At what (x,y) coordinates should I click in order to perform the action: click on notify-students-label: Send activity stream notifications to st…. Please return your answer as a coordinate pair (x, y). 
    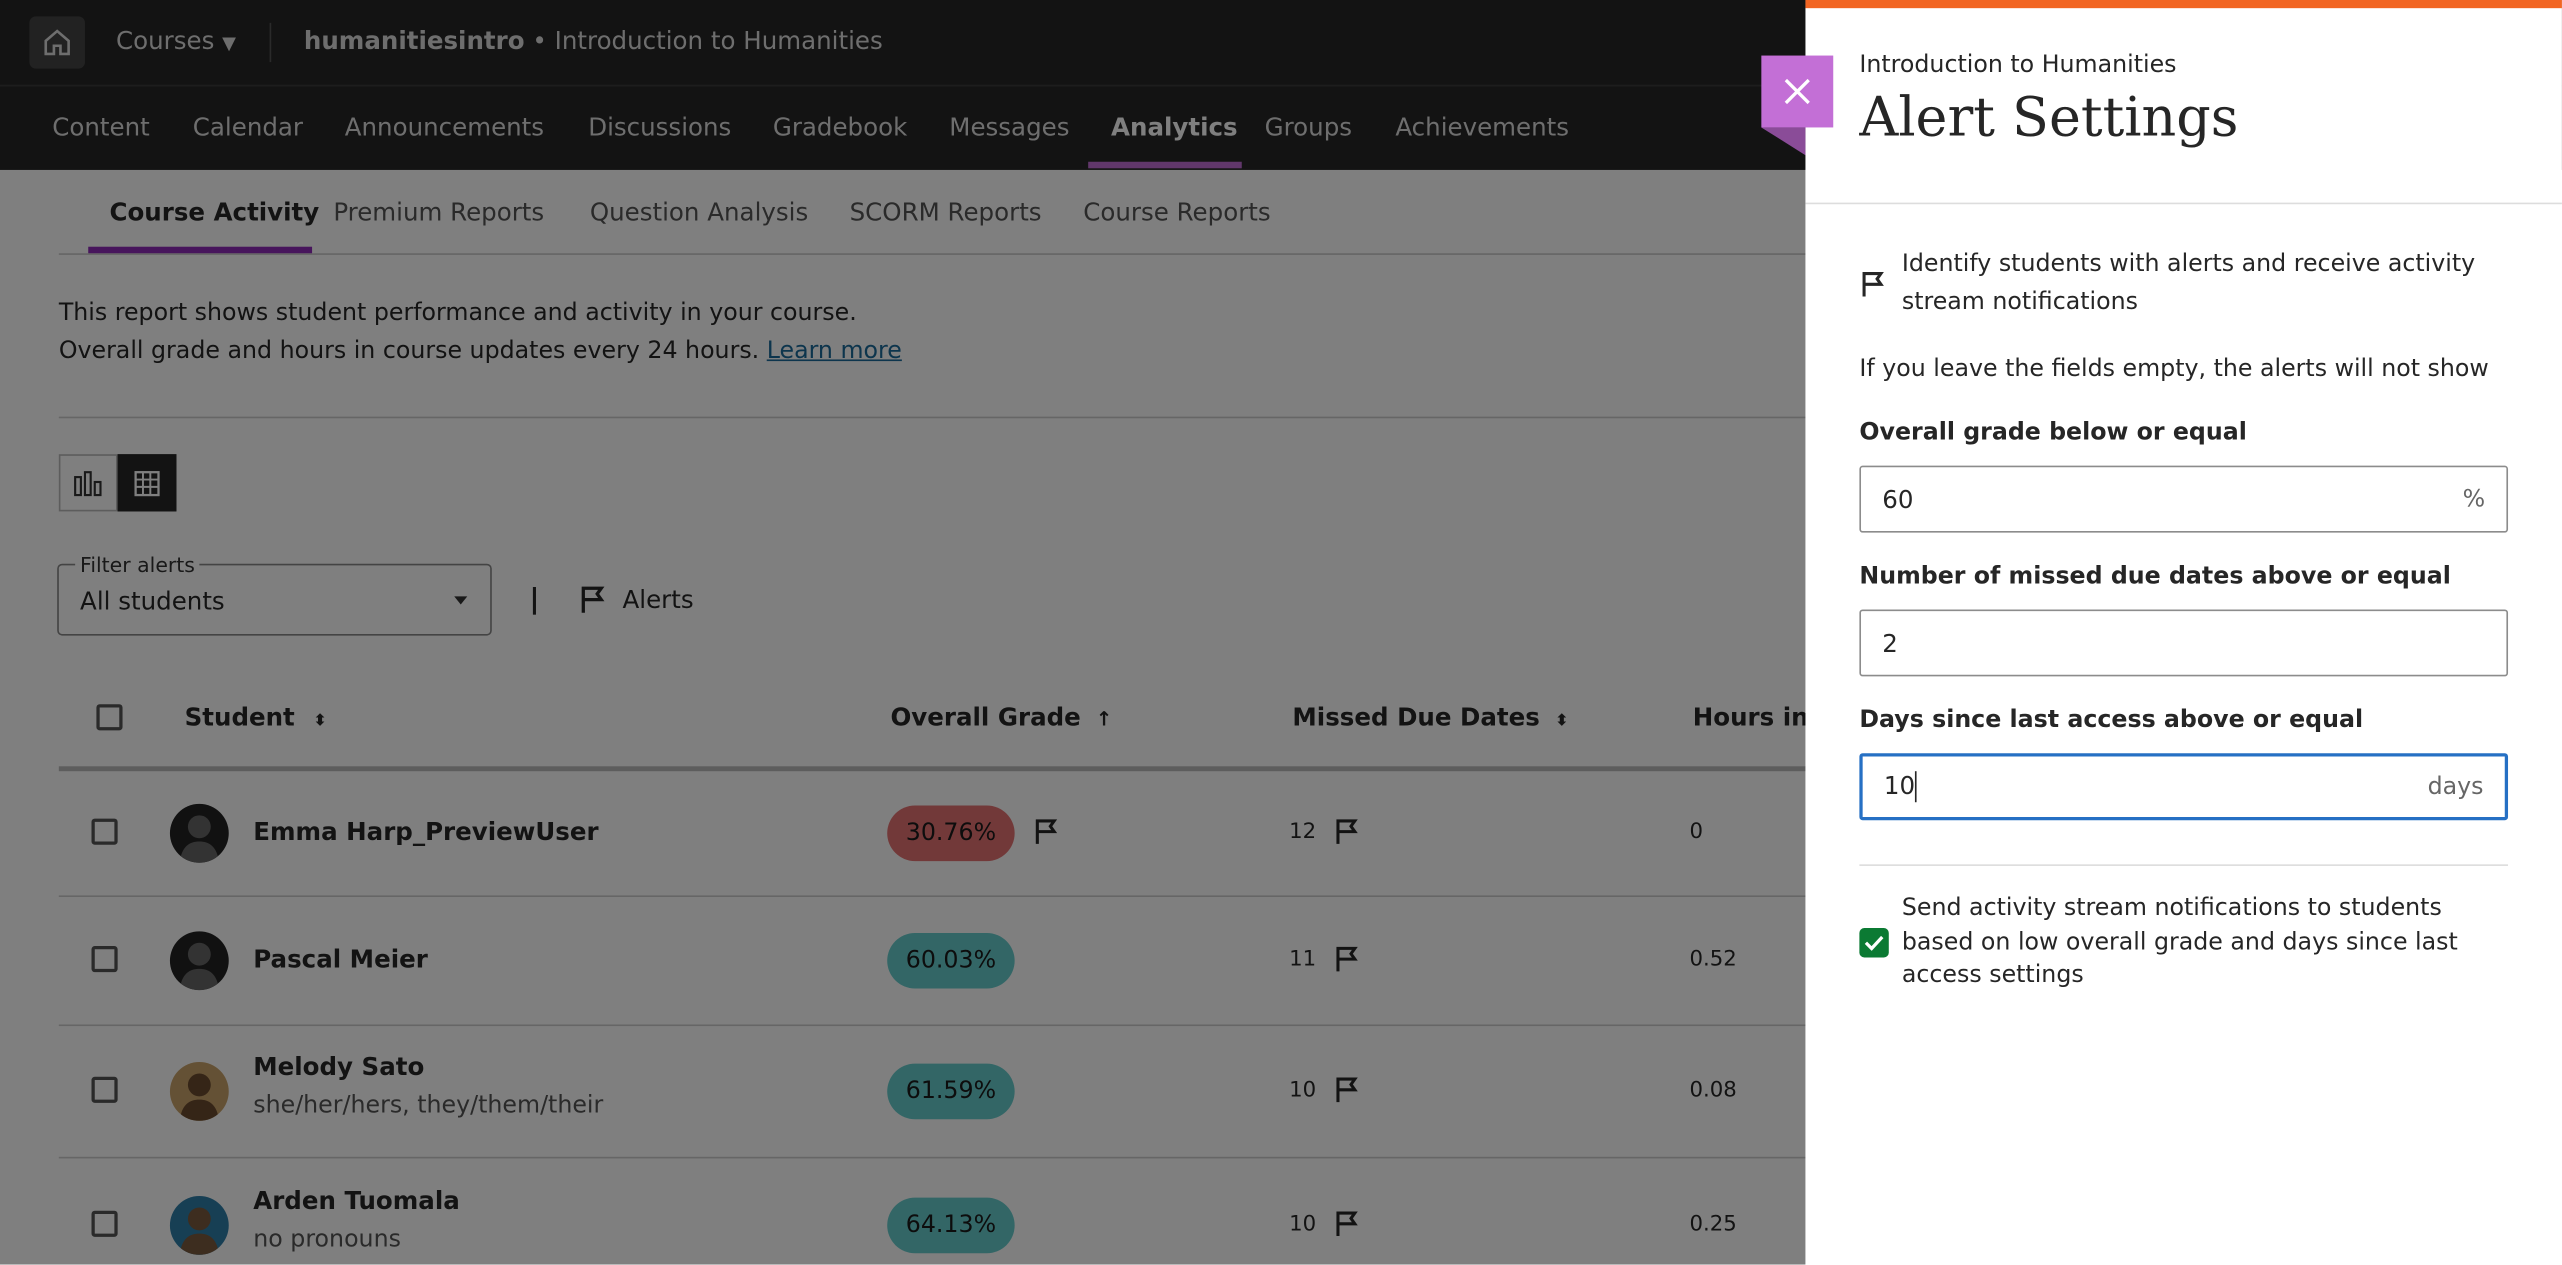
    Looking at the image, I should click on (2179, 942).